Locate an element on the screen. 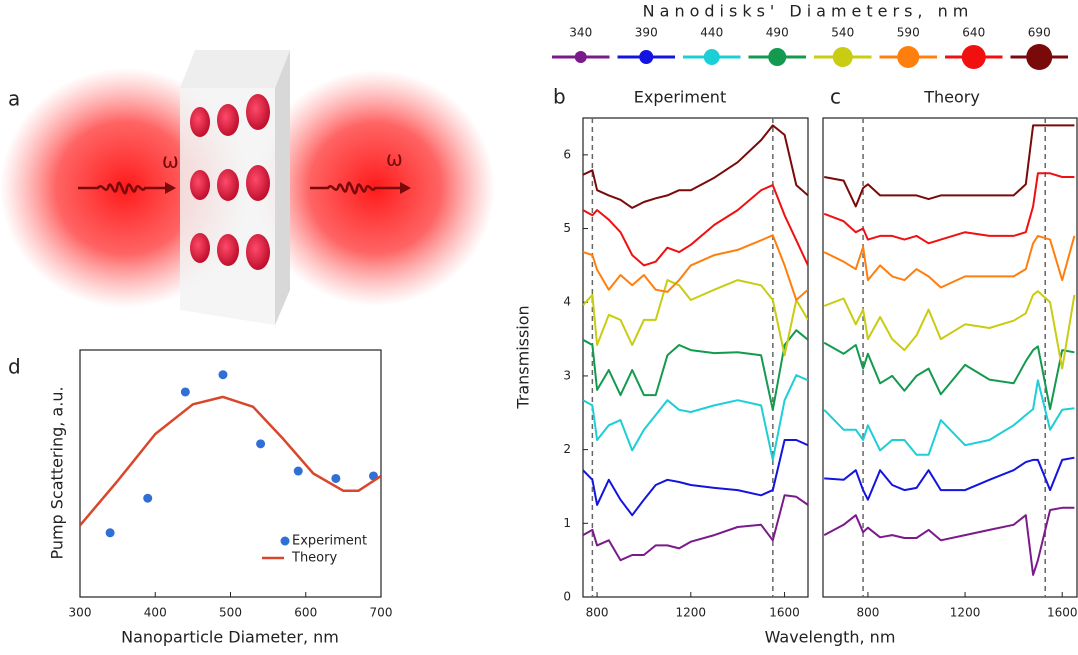 This screenshot has height=655, width=1078. nanodisks is located at coordinates (230, 182).